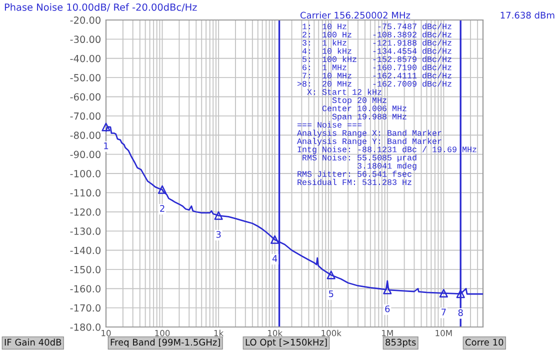  Describe the element at coordinates (85, 58) in the screenshot. I see `y-tick-label: -40.00` at that location.